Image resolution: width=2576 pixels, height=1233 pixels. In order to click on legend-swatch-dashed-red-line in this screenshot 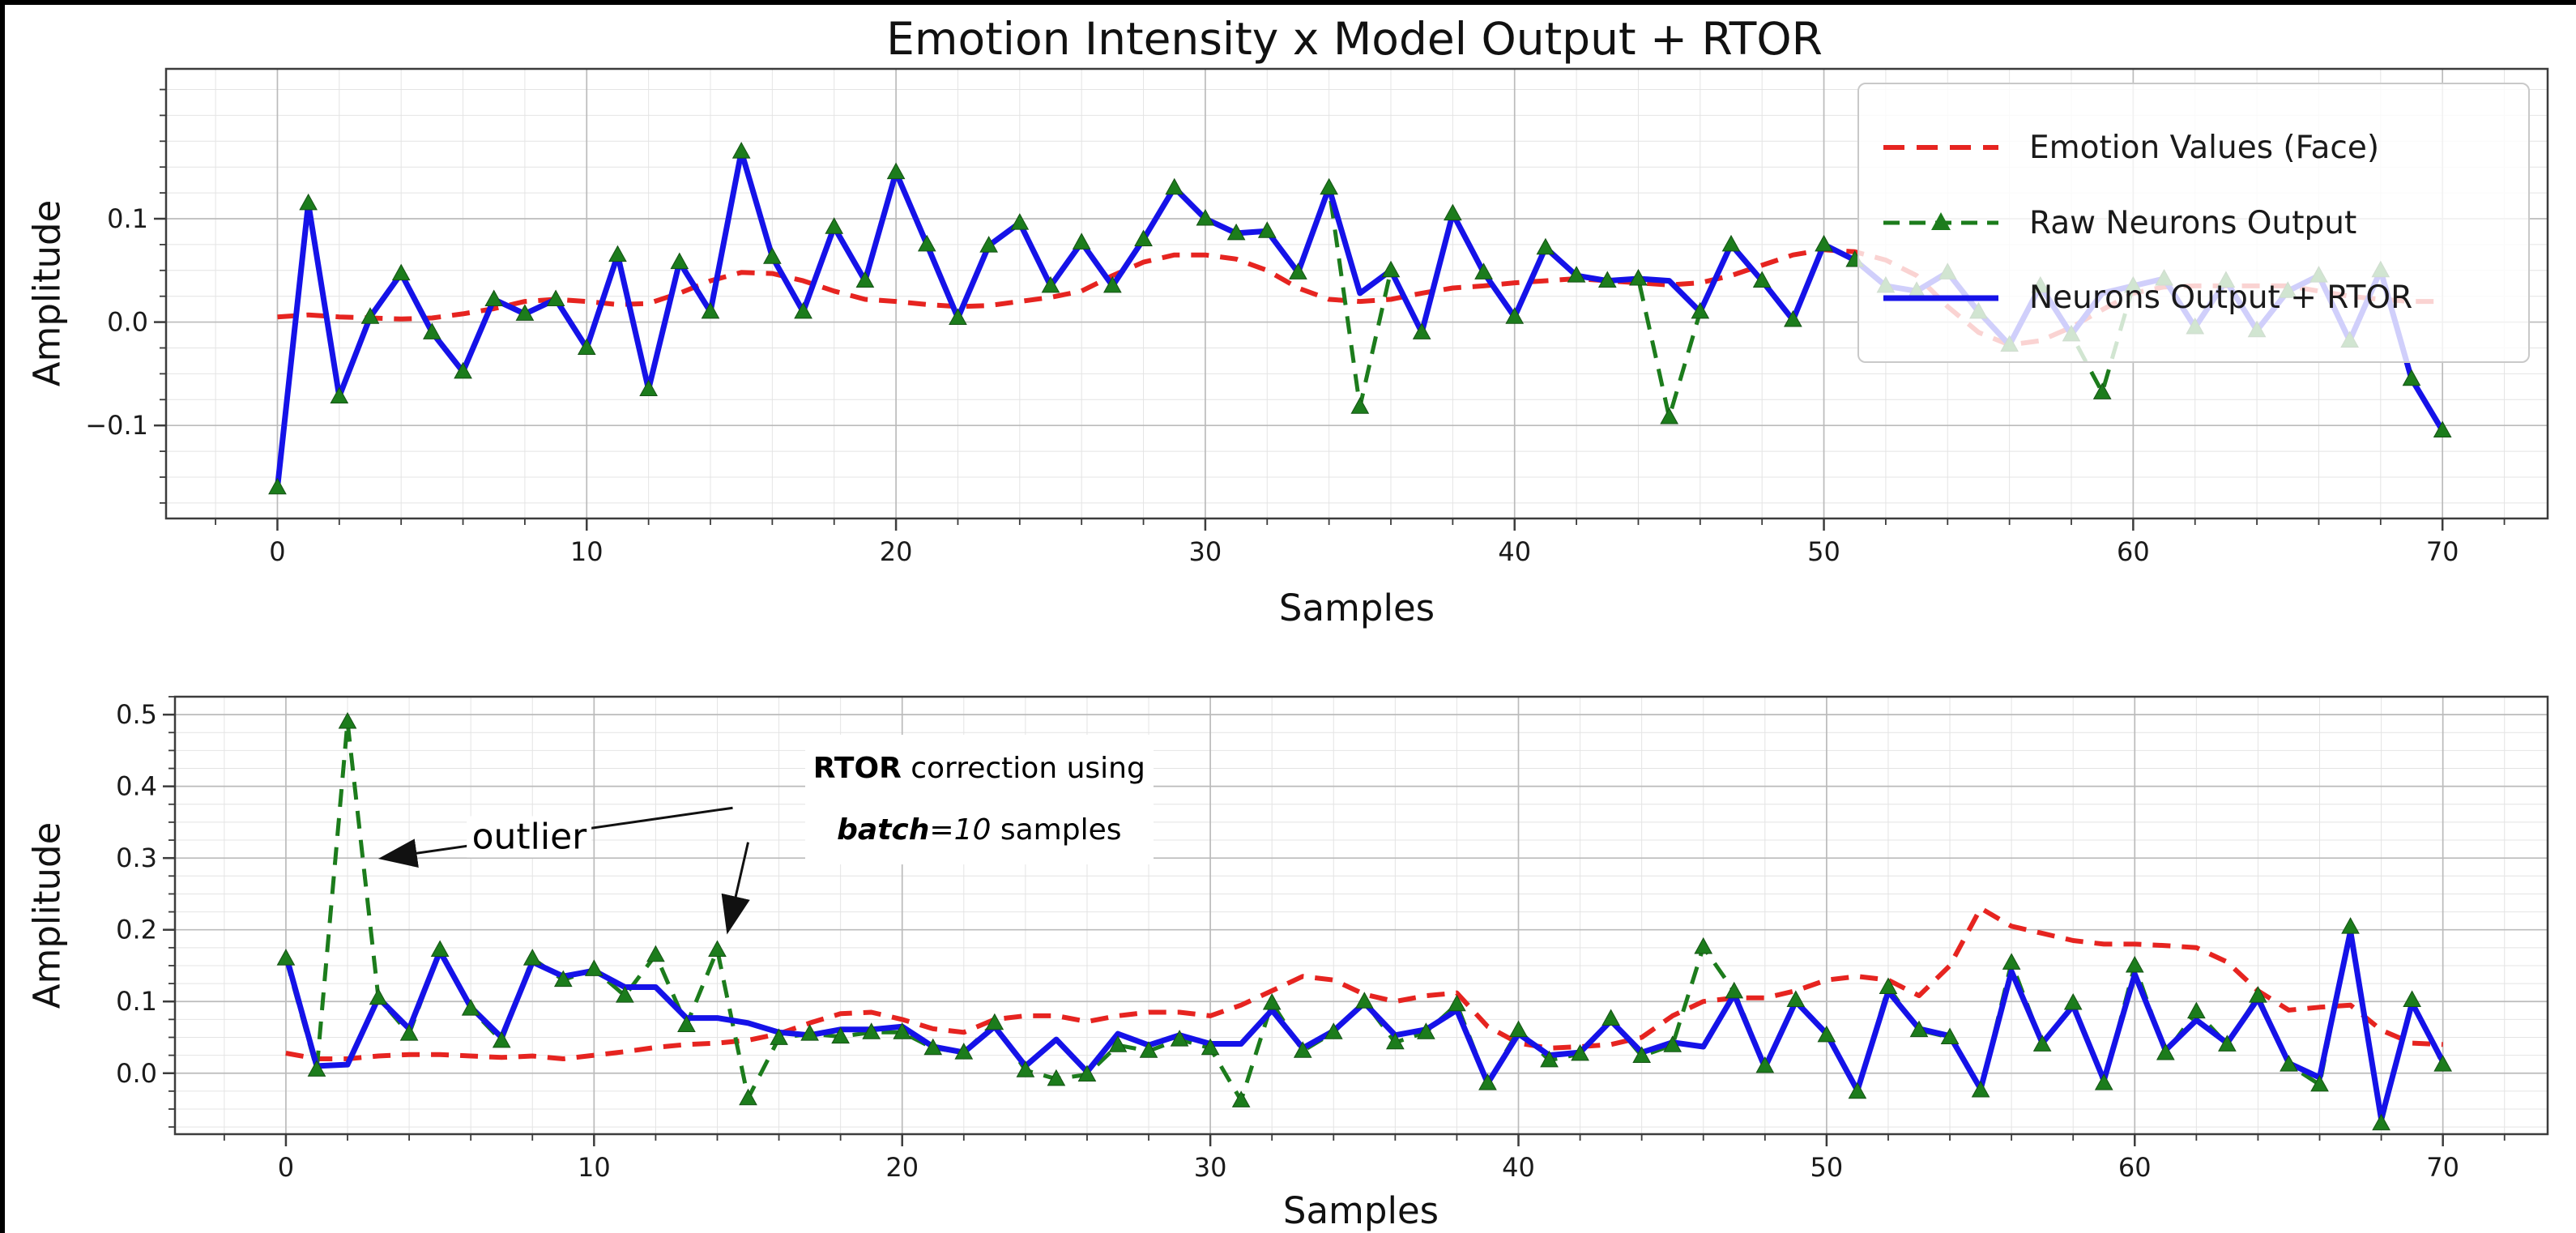, I will do `click(1940, 148)`.